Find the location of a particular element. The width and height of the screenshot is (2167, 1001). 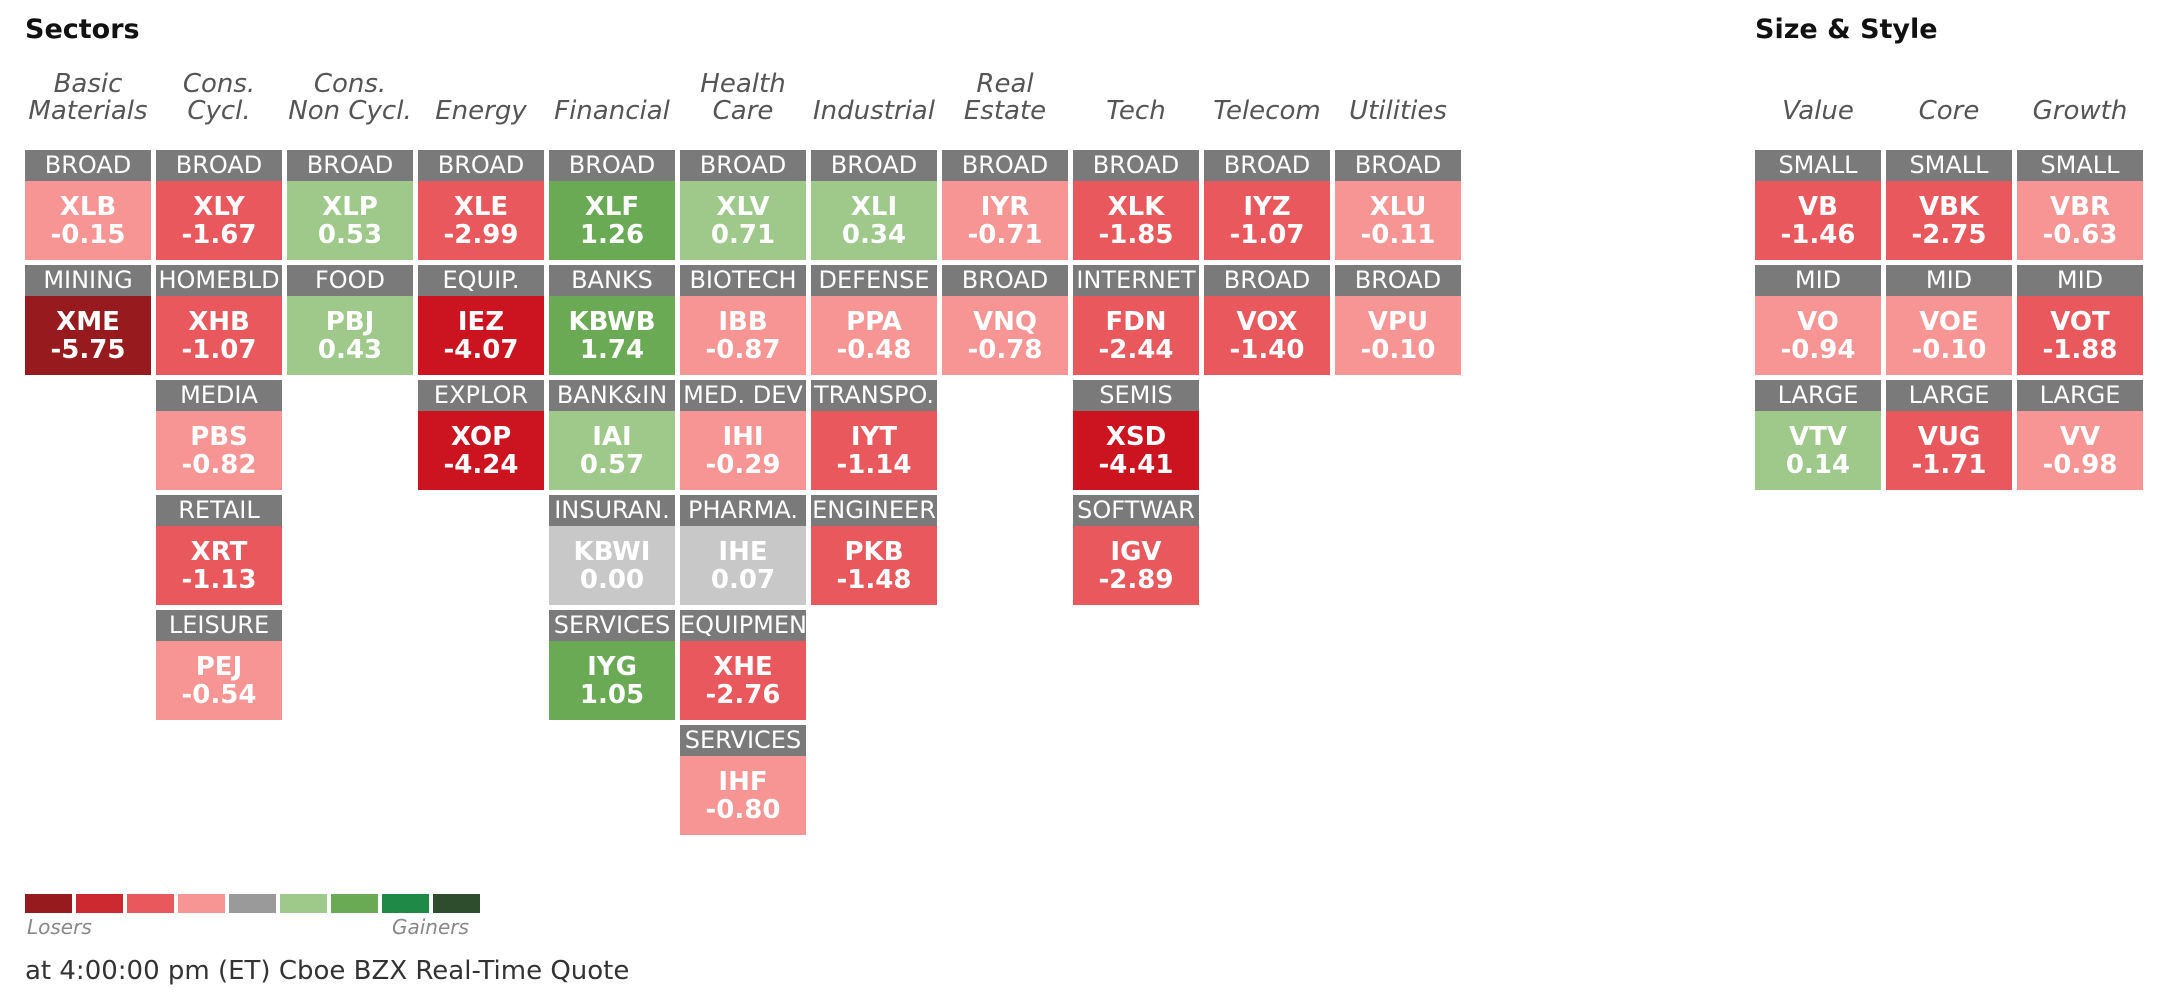

tile-change: 0.00 is located at coordinates (612, 579).